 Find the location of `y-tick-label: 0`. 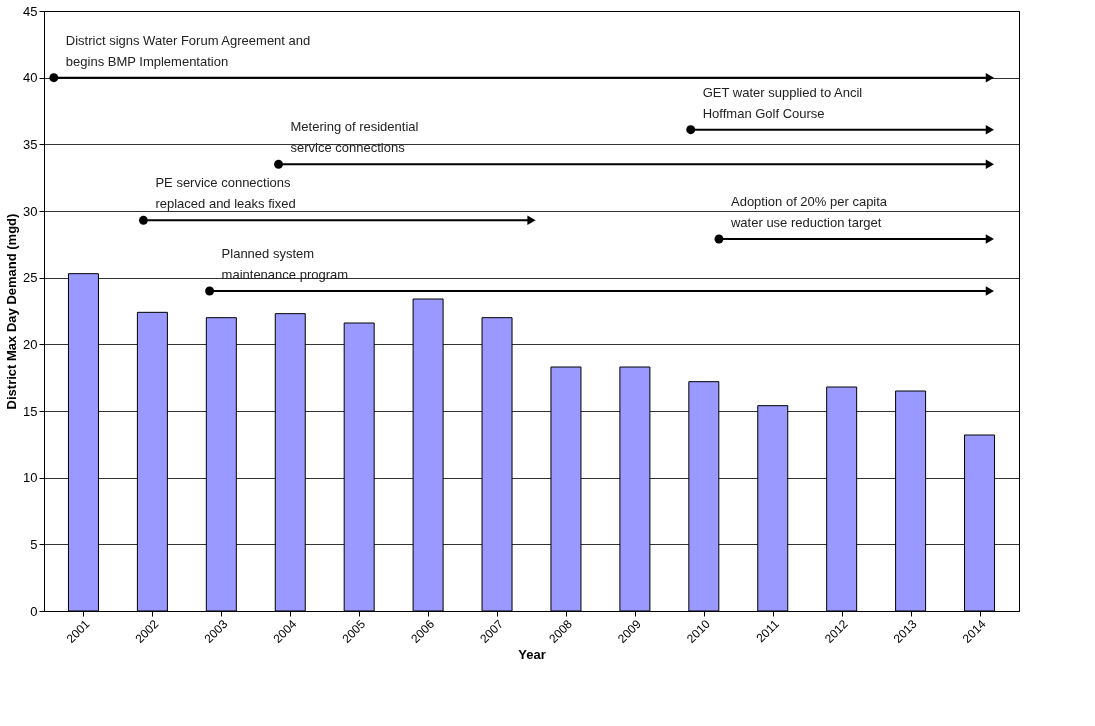

y-tick-label: 0 is located at coordinates (34, 611).